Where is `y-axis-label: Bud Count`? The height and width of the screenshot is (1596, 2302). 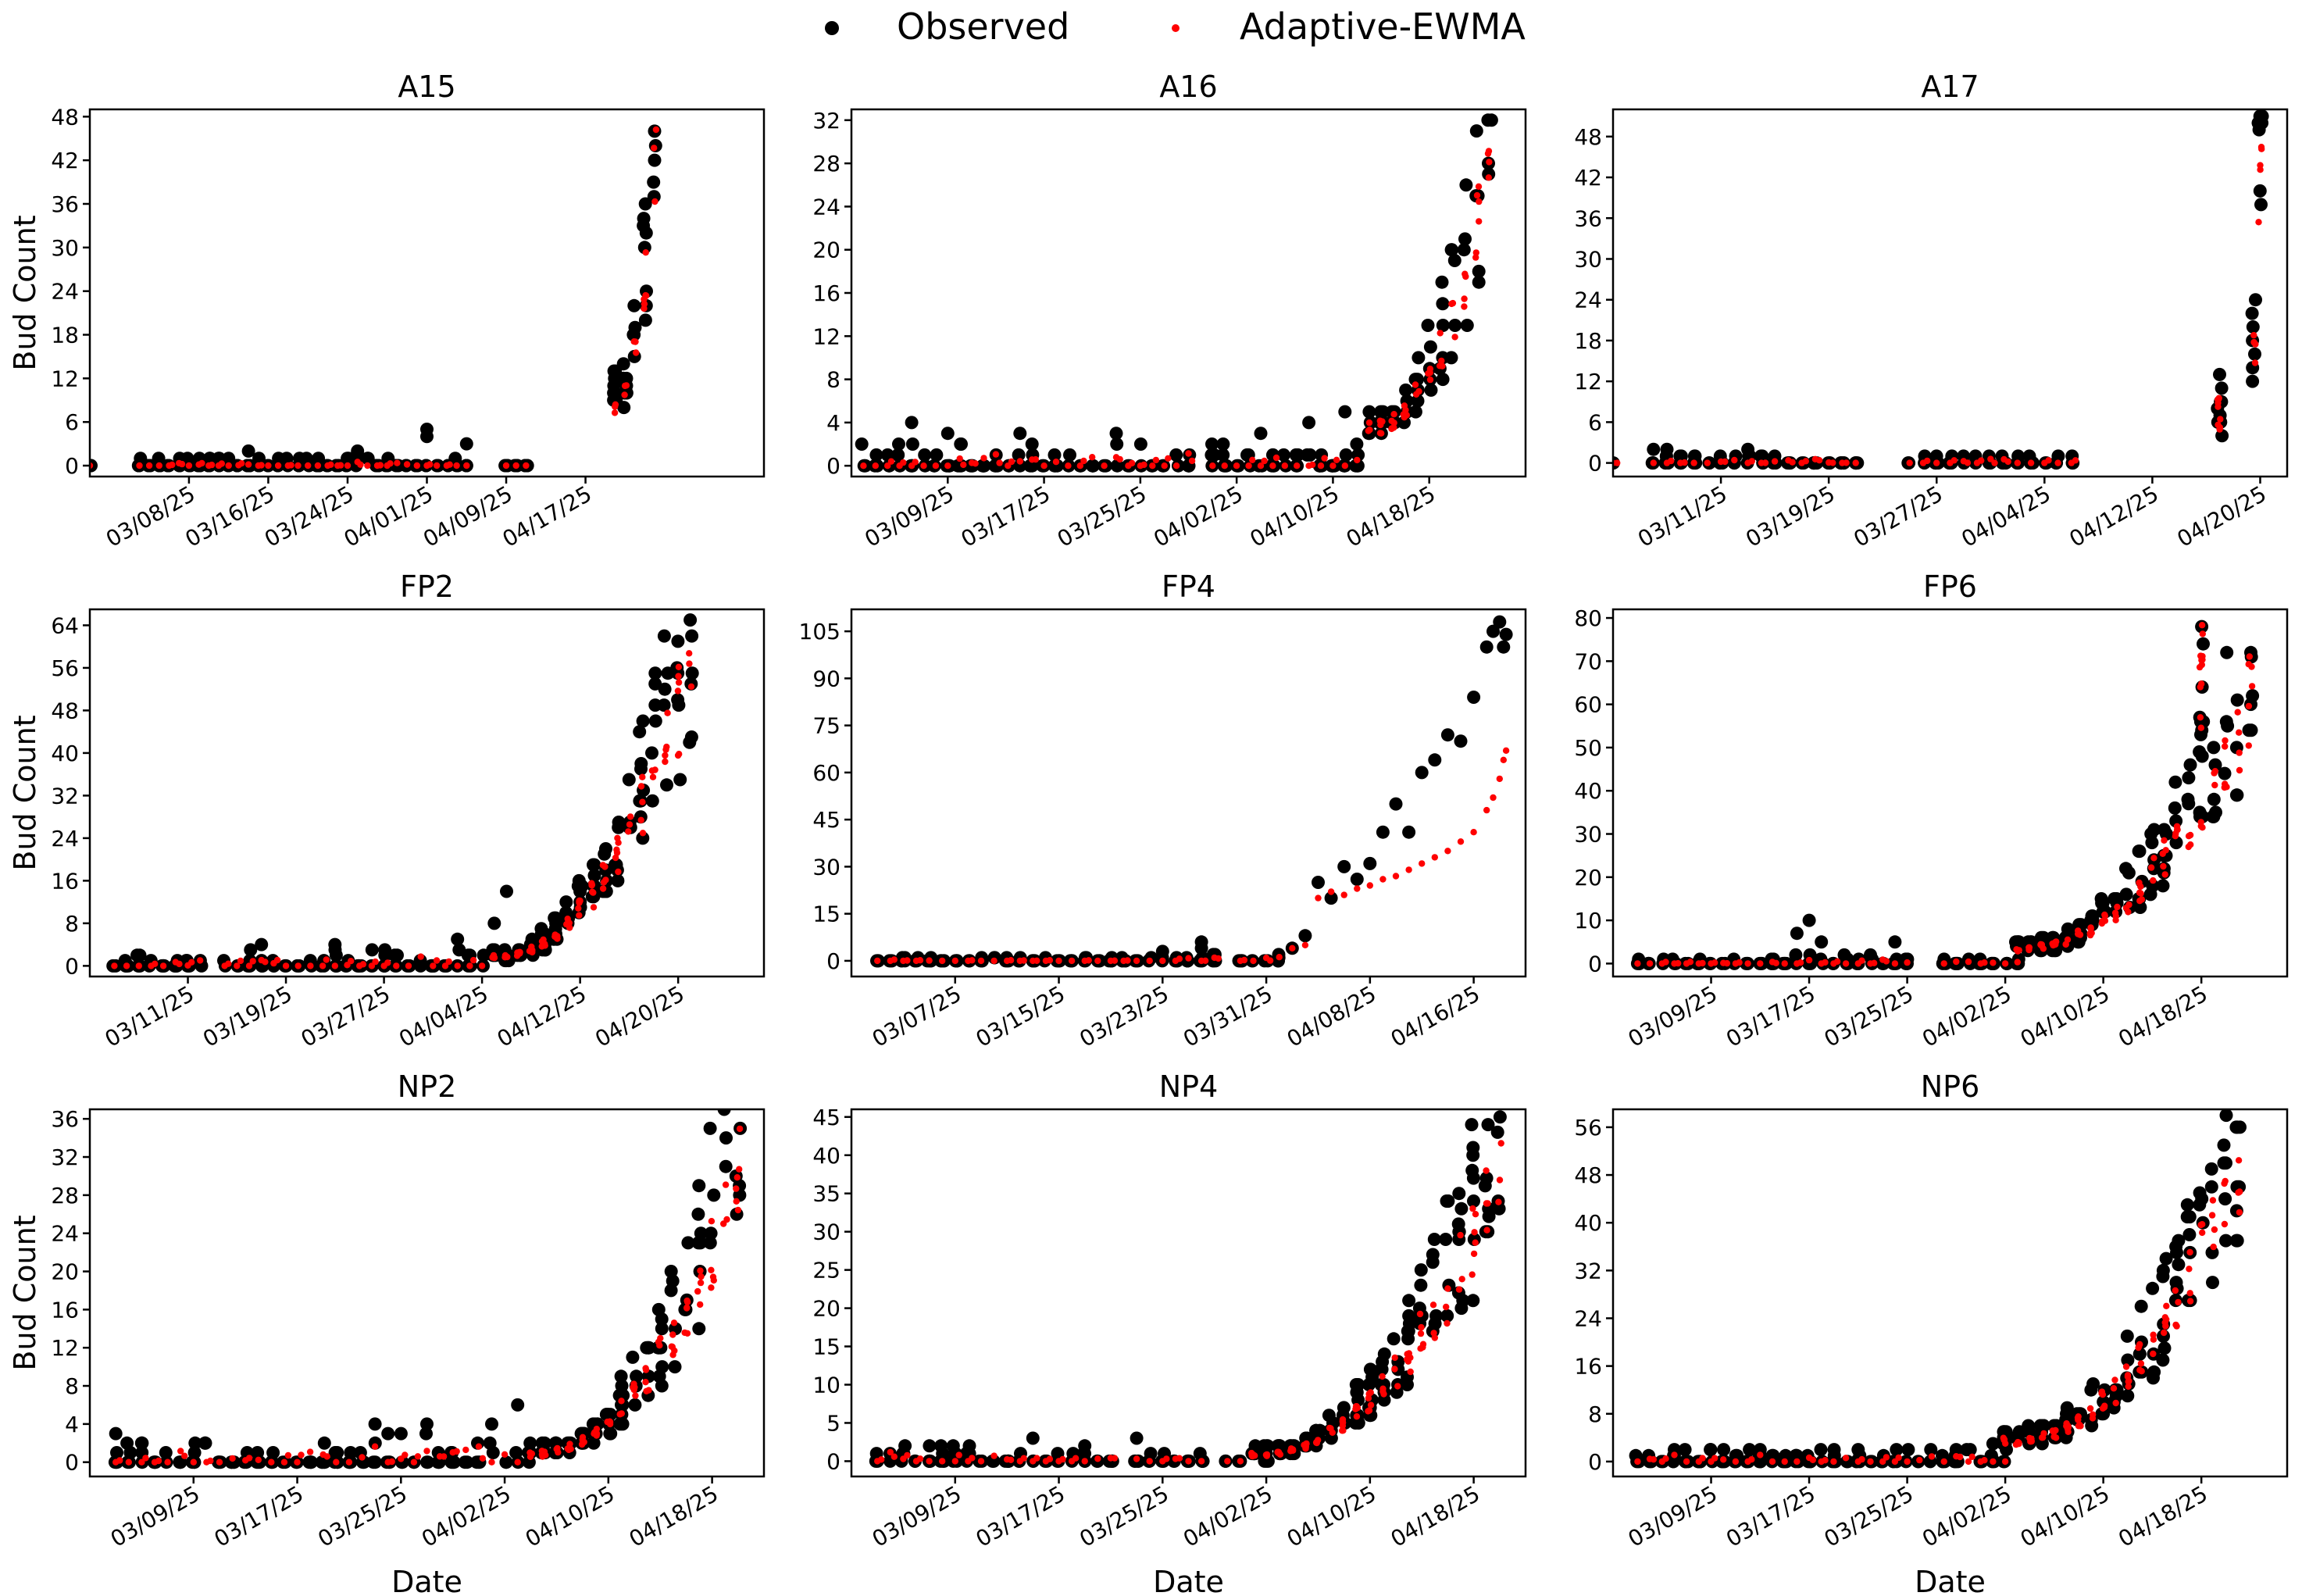 y-axis-label: Bud Count is located at coordinates (25, 792).